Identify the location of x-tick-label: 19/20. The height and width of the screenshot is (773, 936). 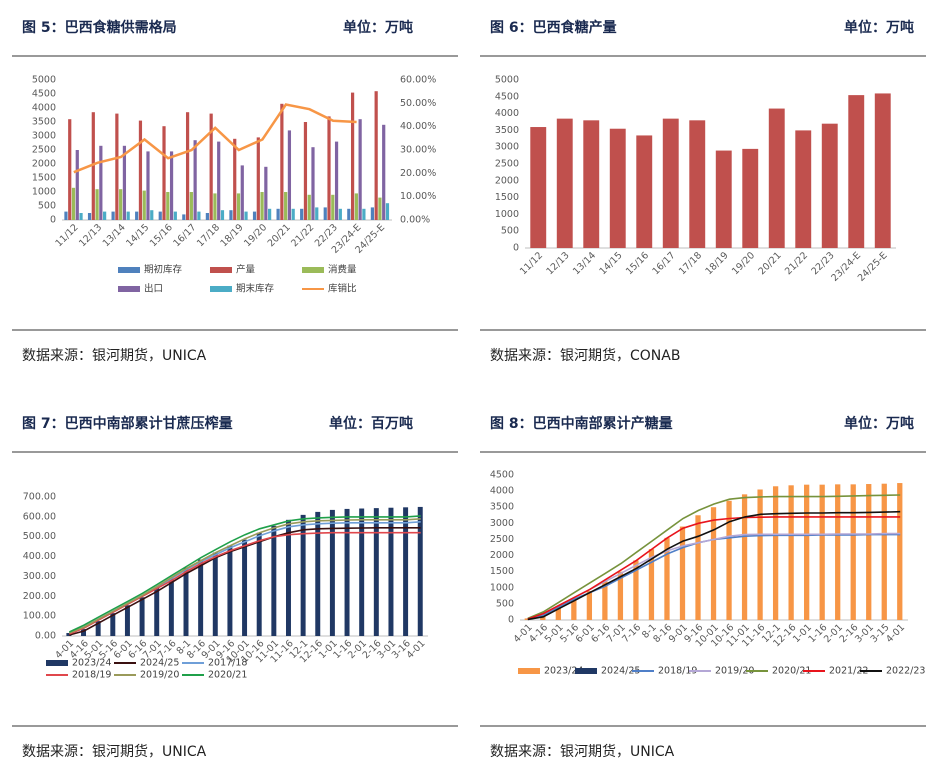
(743, 263).